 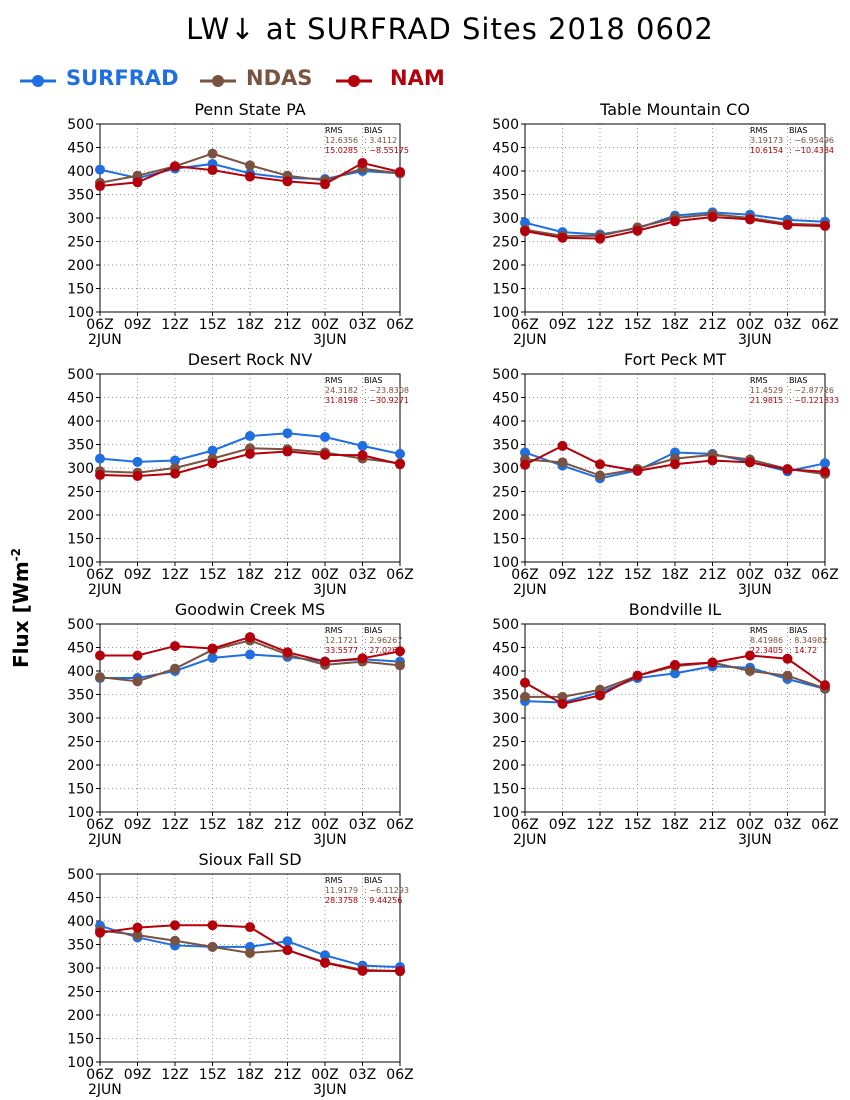 I want to click on stats-bias-value: : −6.11293, so click(x=386, y=890).